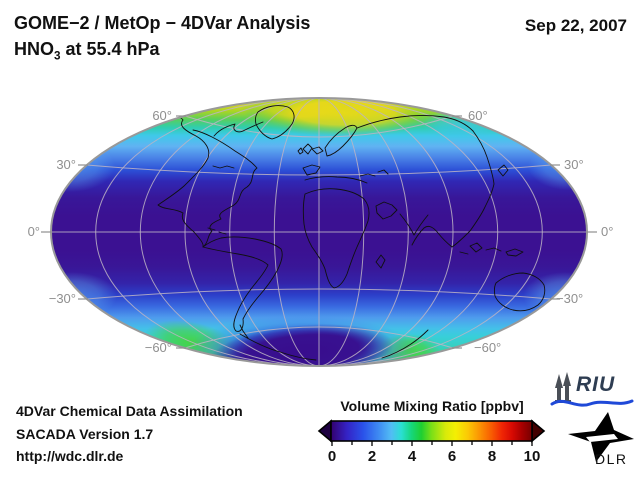  What do you see at coordinates (66, 164) in the screenshot?
I see `lat-label-left-30: 30°` at bounding box center [66, 164].